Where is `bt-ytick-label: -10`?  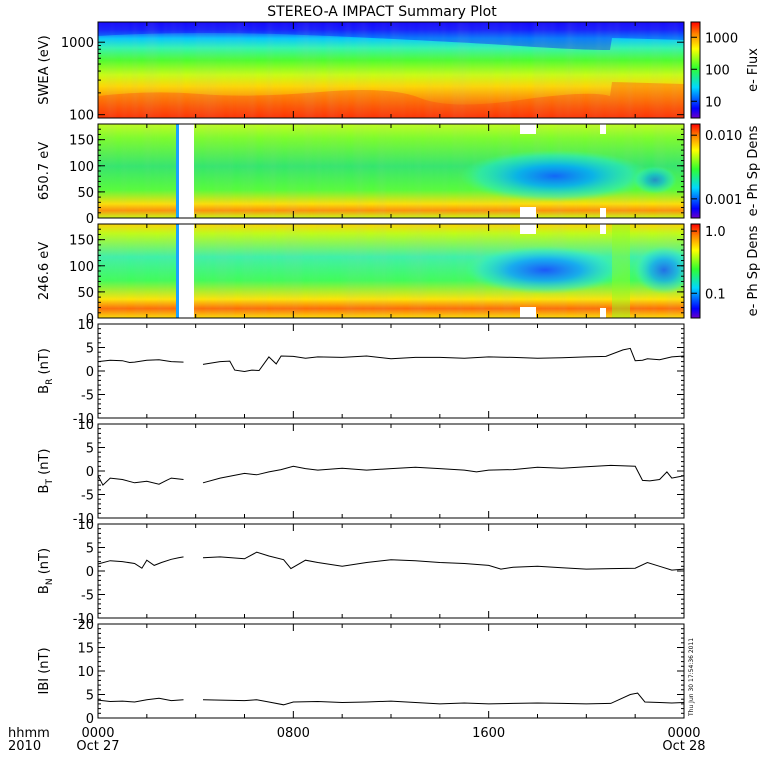
bt-ytick-label: -10 is located at coordinates (83, 519).